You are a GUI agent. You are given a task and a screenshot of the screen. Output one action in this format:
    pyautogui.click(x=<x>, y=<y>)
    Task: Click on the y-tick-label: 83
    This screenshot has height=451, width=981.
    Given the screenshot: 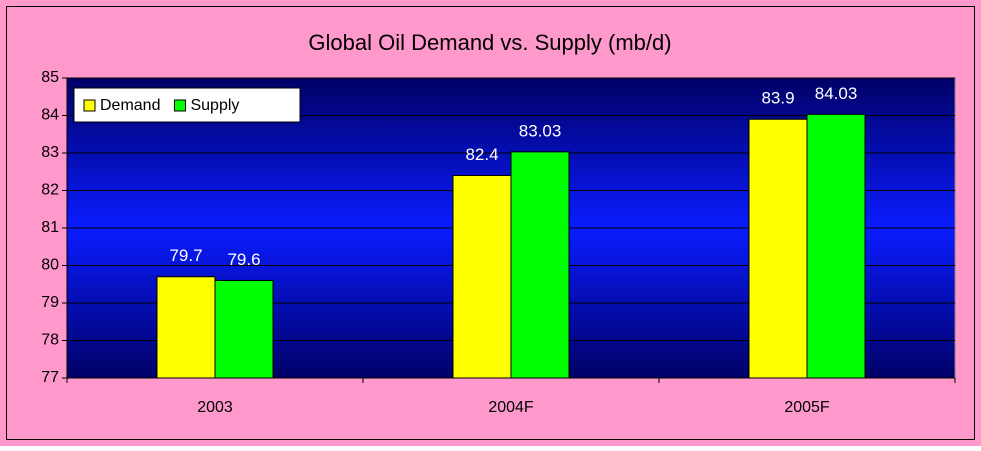 What is the action you would take?
    pyautogui.click(x=50, y=152)
    